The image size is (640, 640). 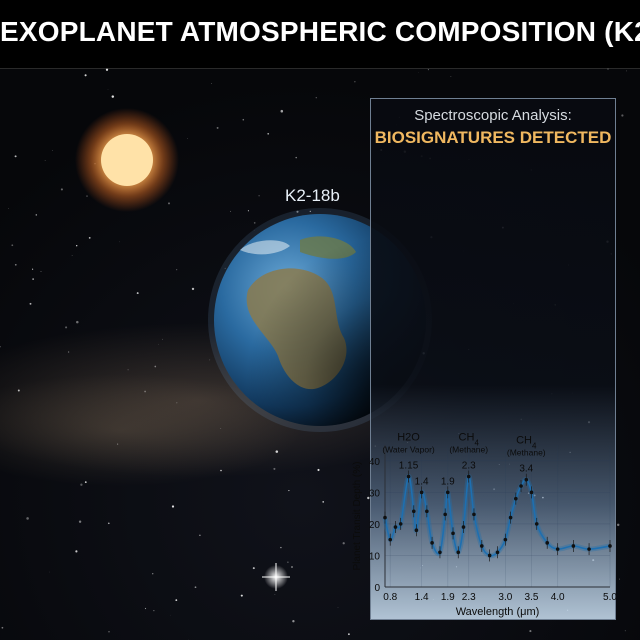 I want to click on x-axis-label: Wavelength (μm), so click(x=498, y=612).